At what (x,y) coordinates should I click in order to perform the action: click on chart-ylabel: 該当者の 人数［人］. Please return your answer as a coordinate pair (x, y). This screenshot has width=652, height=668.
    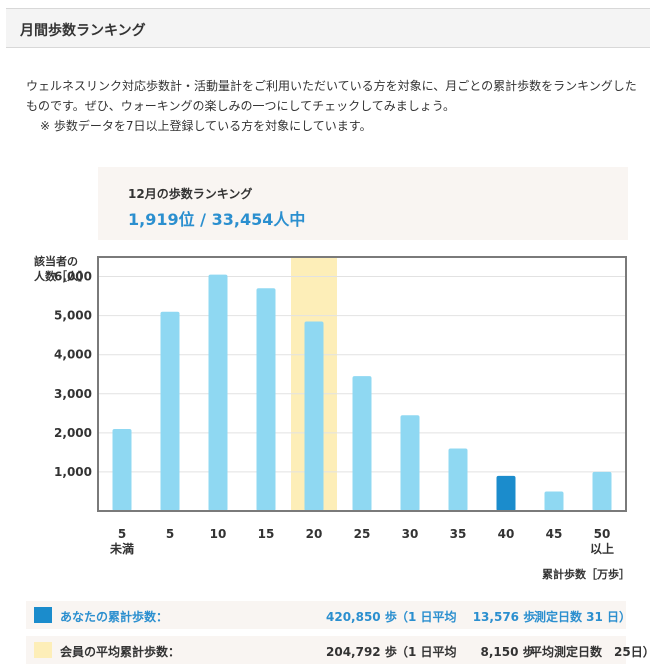
    Looking at the image, I should click on (61, 269).